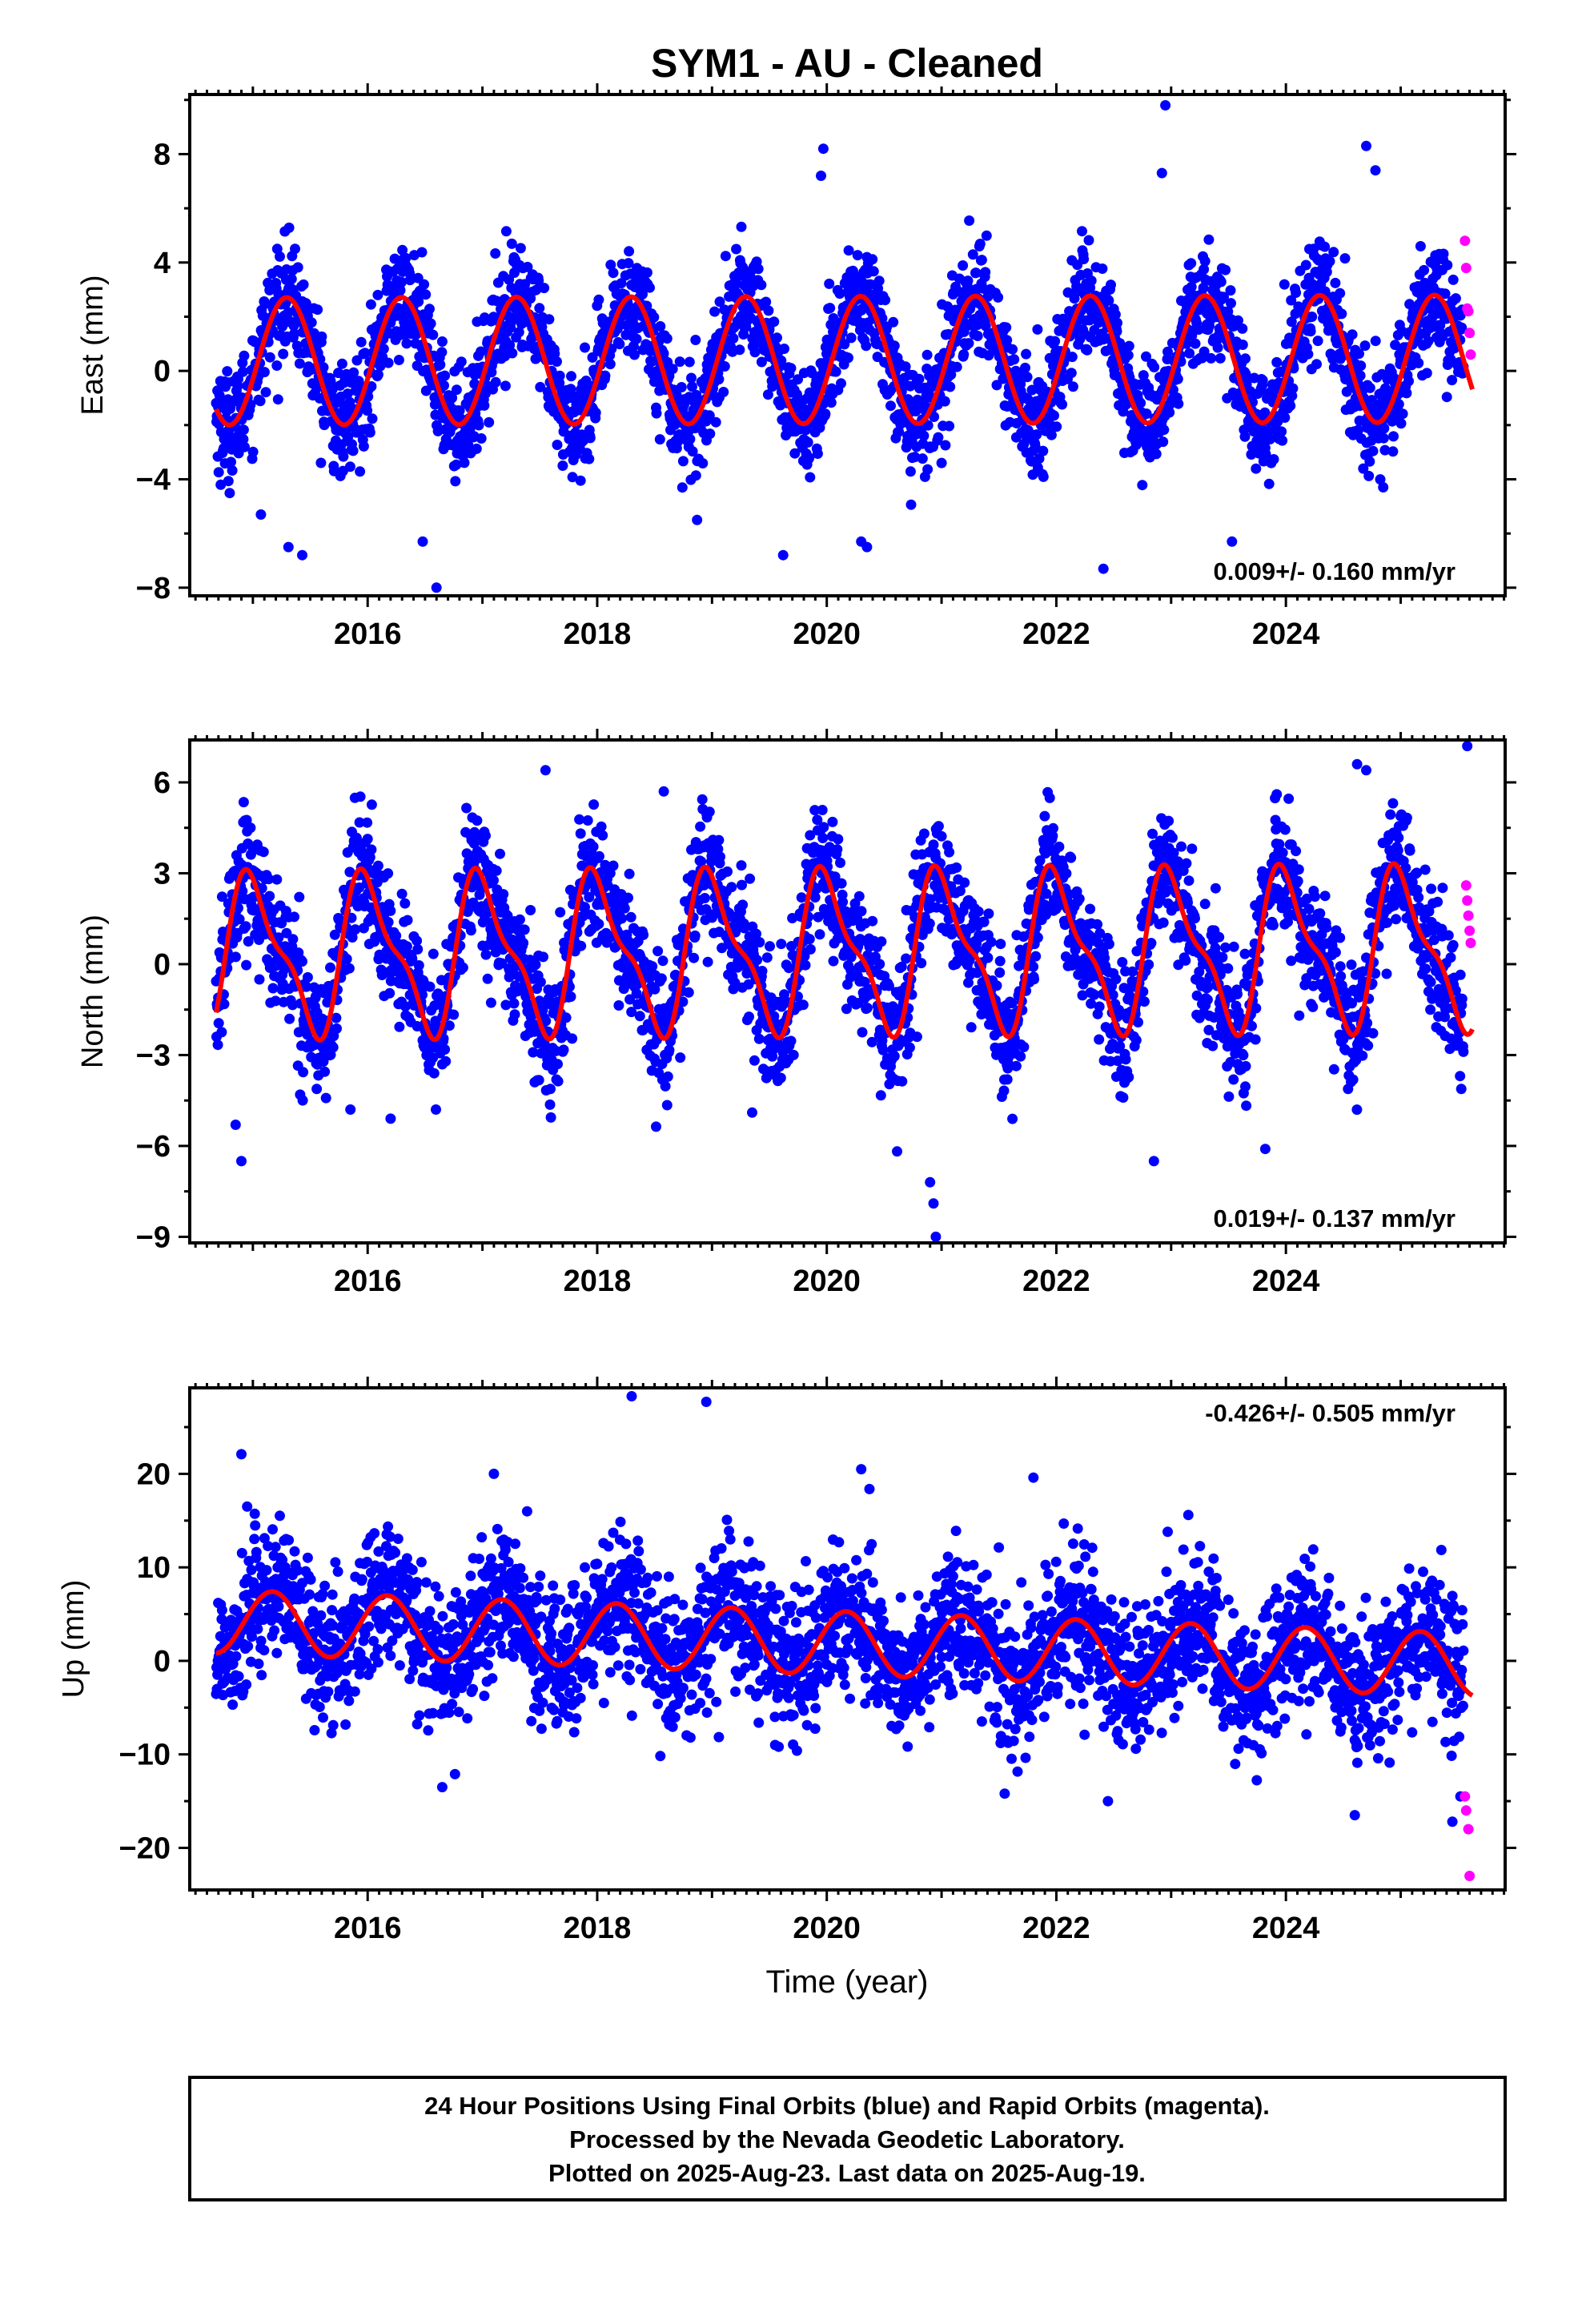 This screenshot has width=1582, height=2324. Describe the element at coordinates (154, 588) in the screenshot. I see `y-tick-label: −8` at that location.